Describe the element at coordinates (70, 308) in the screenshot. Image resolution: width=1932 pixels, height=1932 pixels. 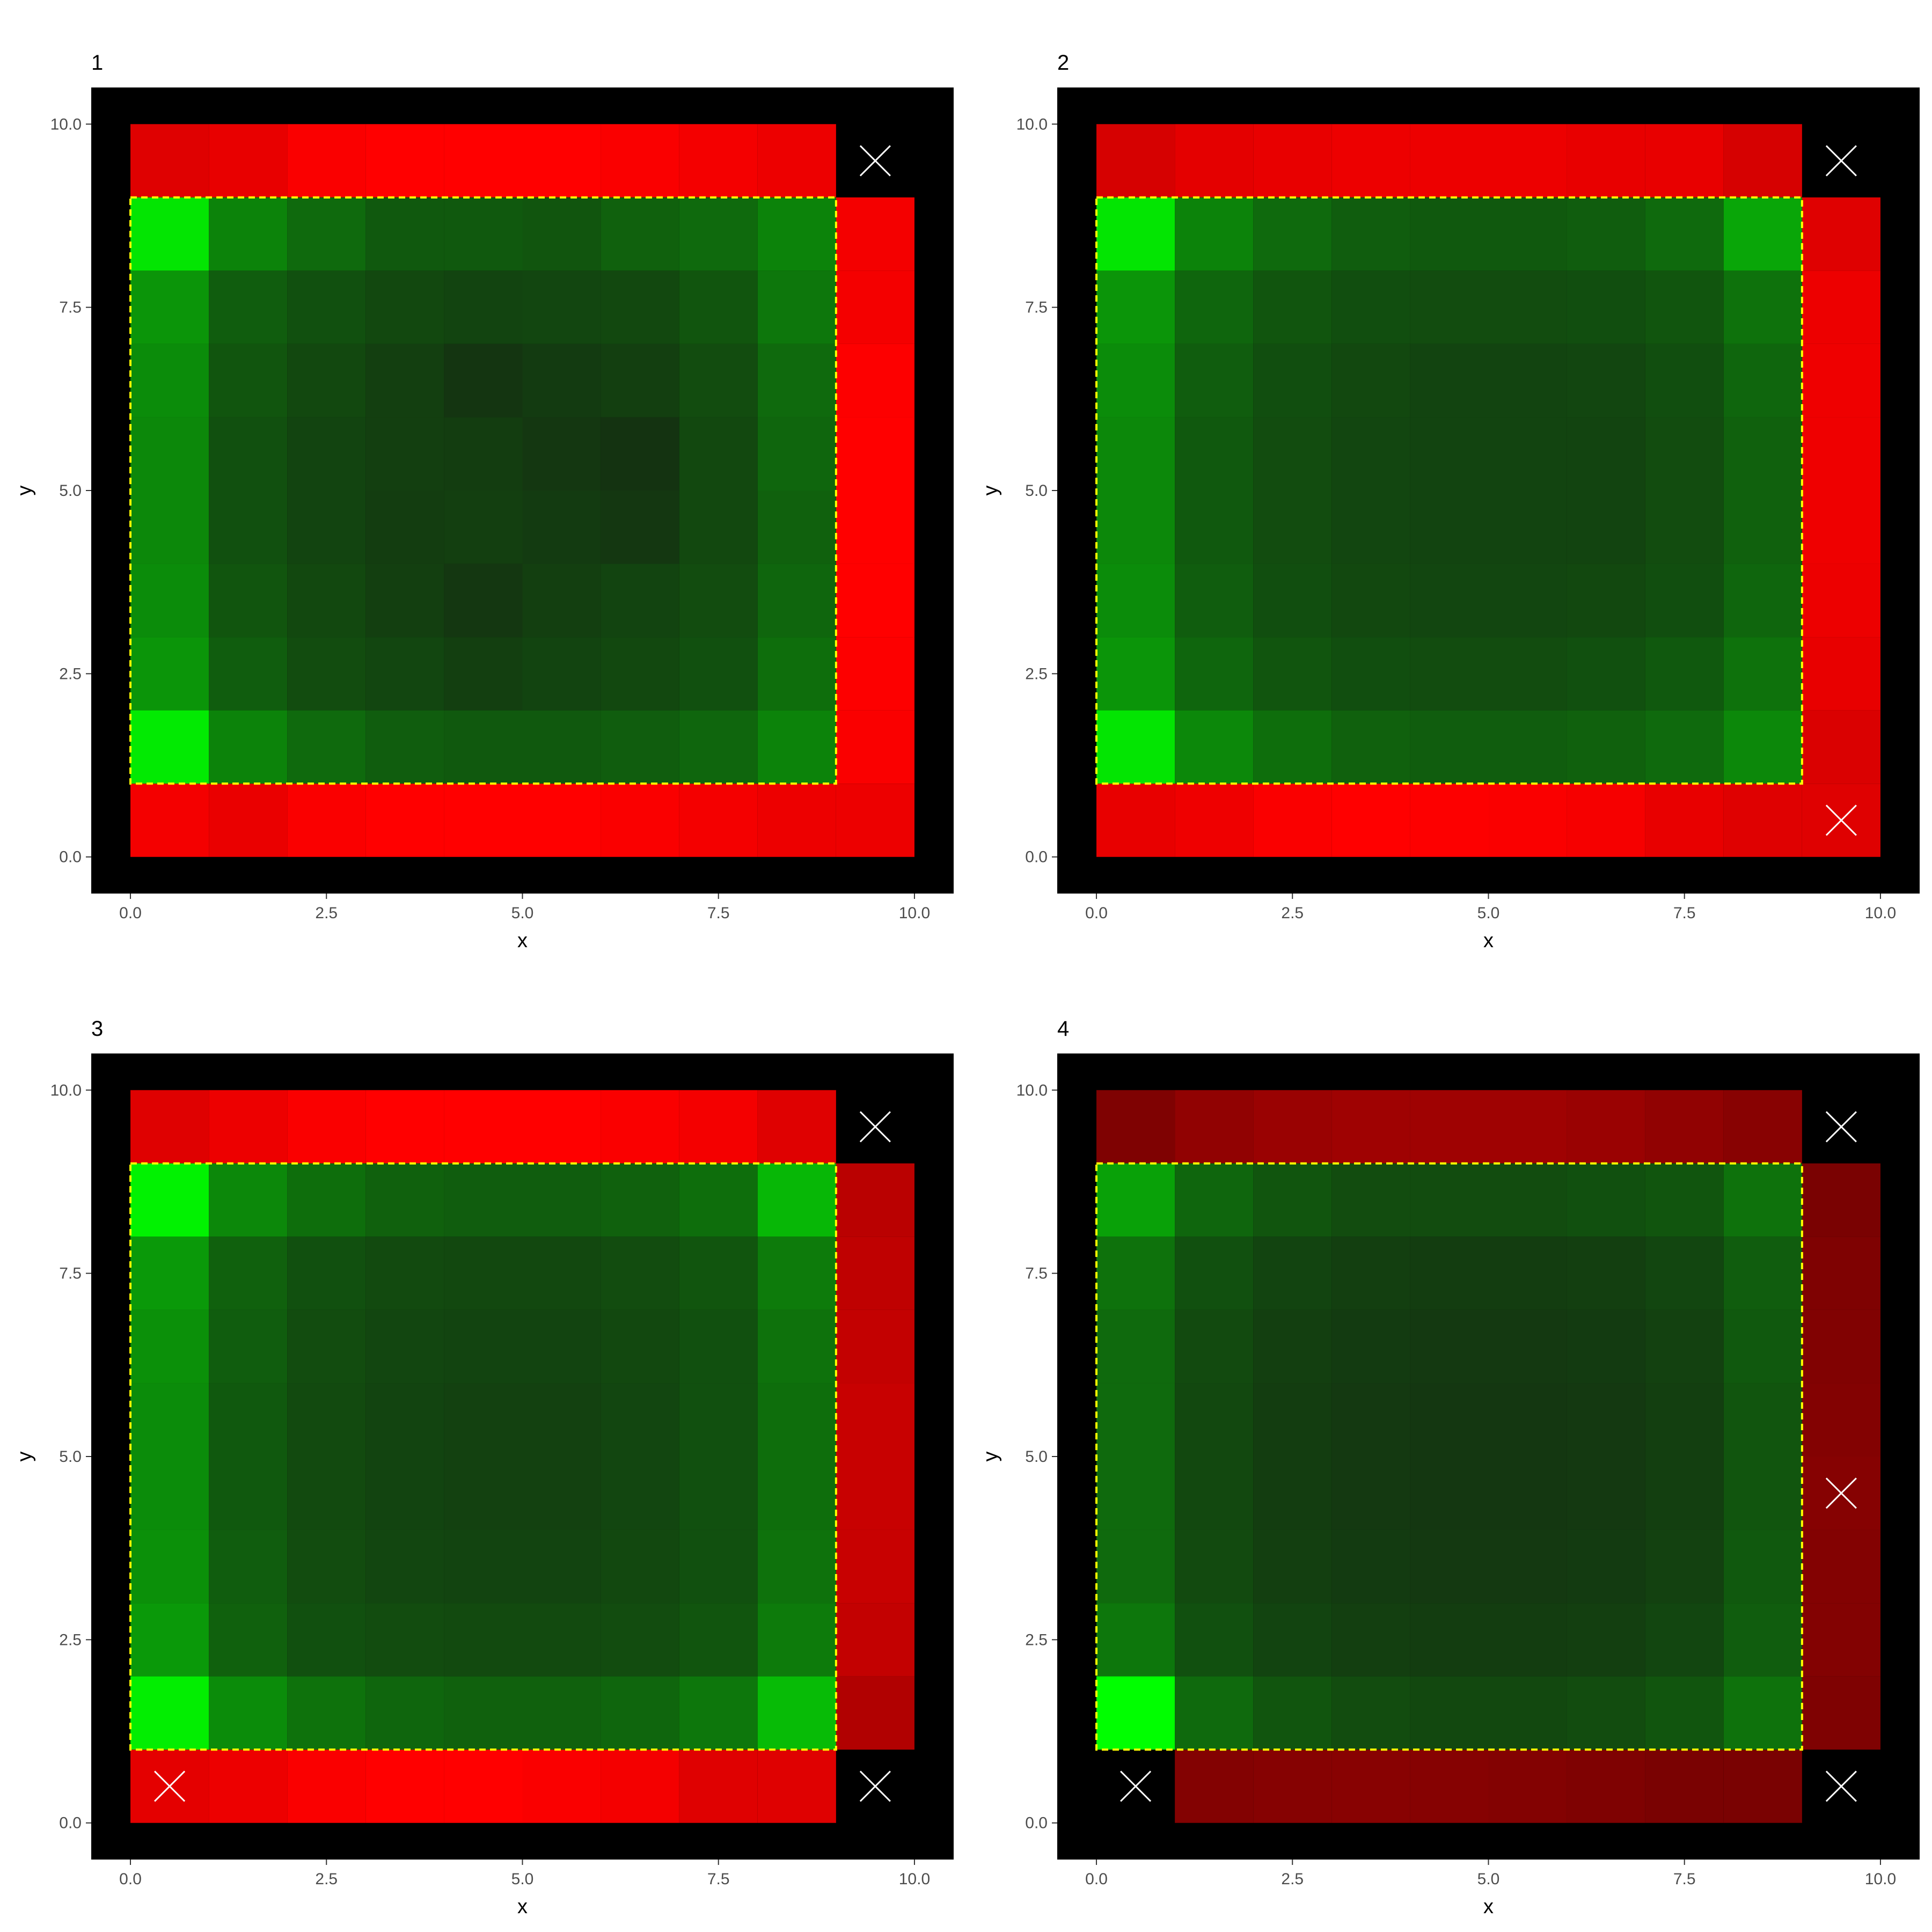
I see `y-tick-label: 7.5` at that location.